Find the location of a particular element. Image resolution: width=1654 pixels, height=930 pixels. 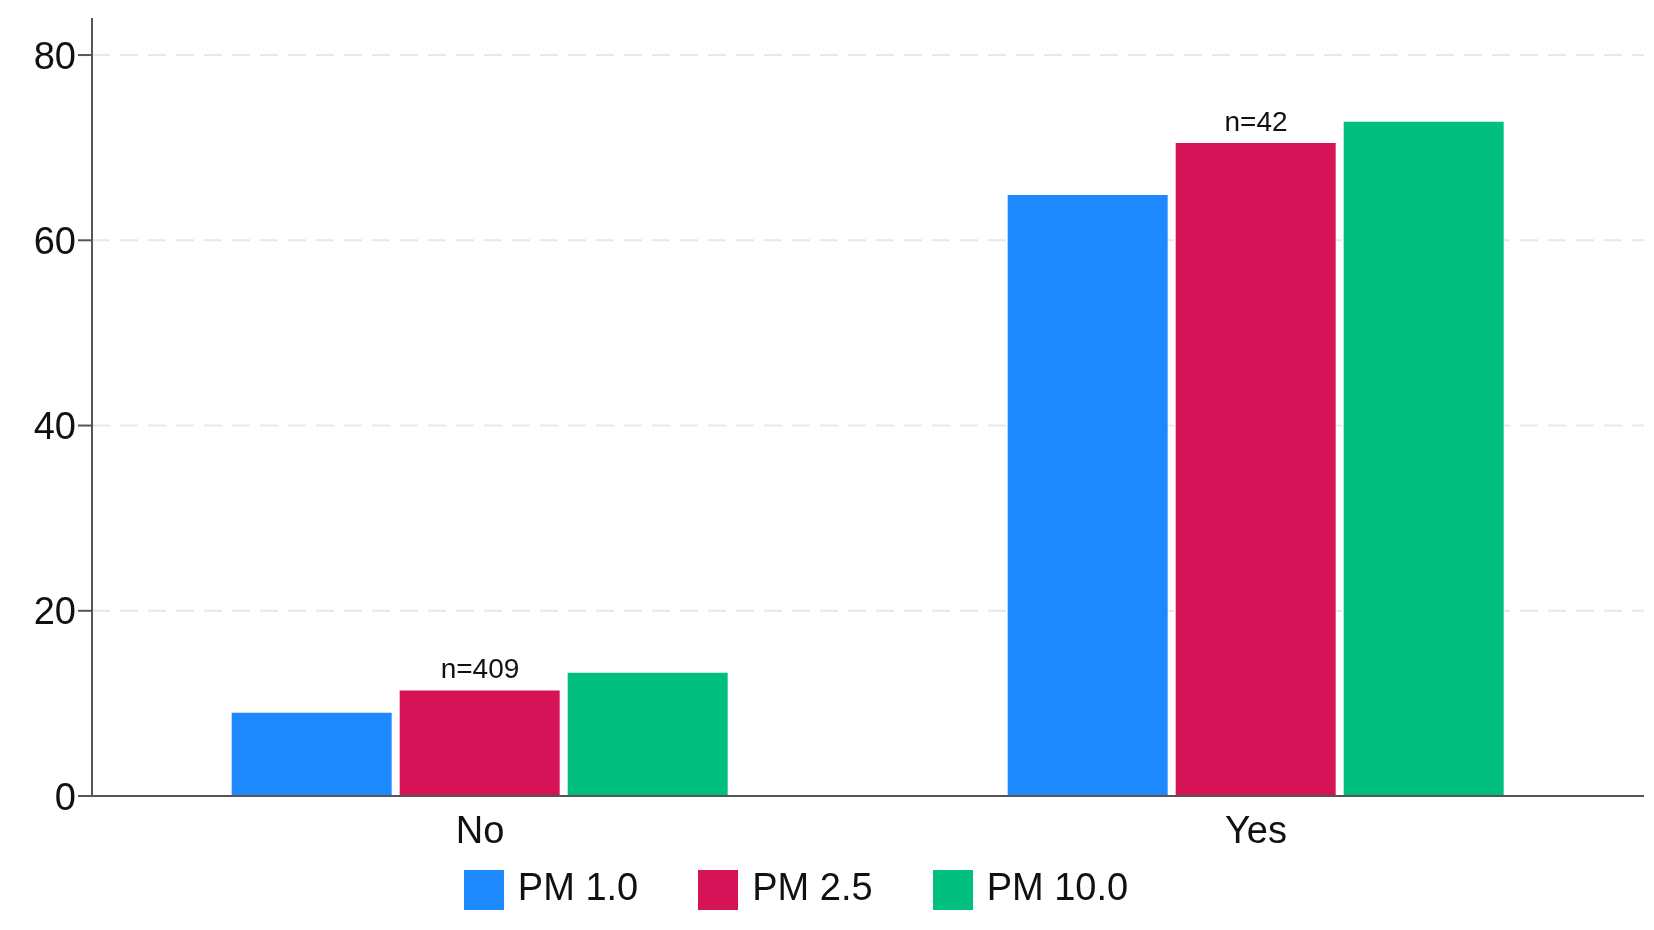

legend-label: PM 1.0 is located at coordinates (578, 887).